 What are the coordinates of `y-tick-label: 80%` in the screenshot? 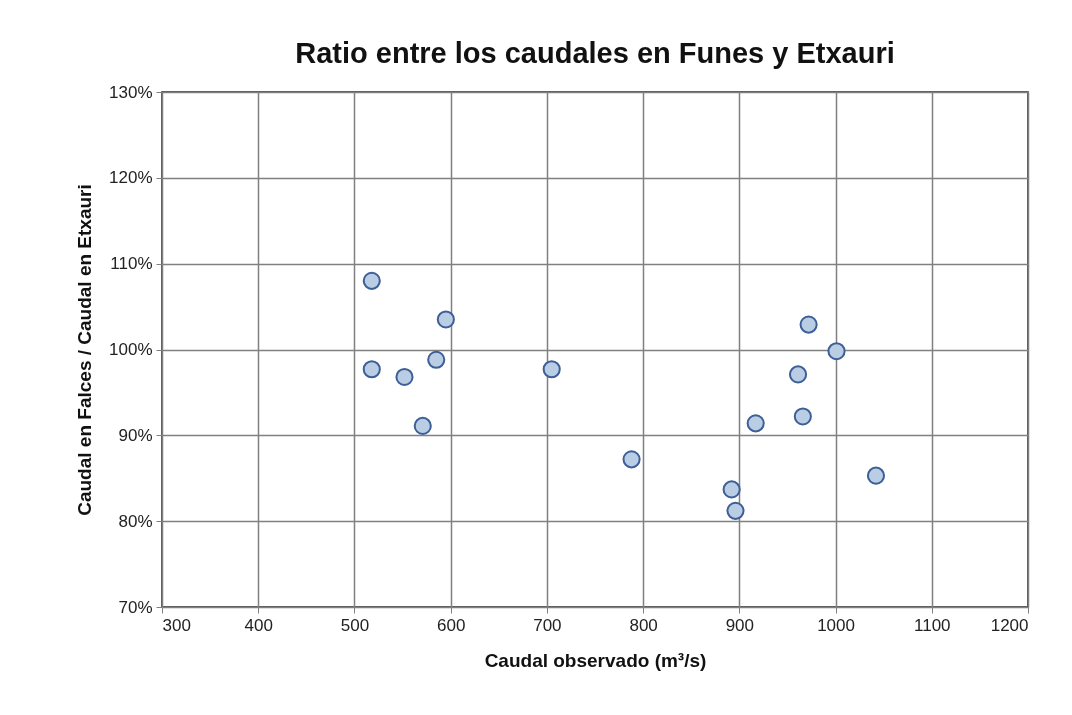 It's located at (135, 521).